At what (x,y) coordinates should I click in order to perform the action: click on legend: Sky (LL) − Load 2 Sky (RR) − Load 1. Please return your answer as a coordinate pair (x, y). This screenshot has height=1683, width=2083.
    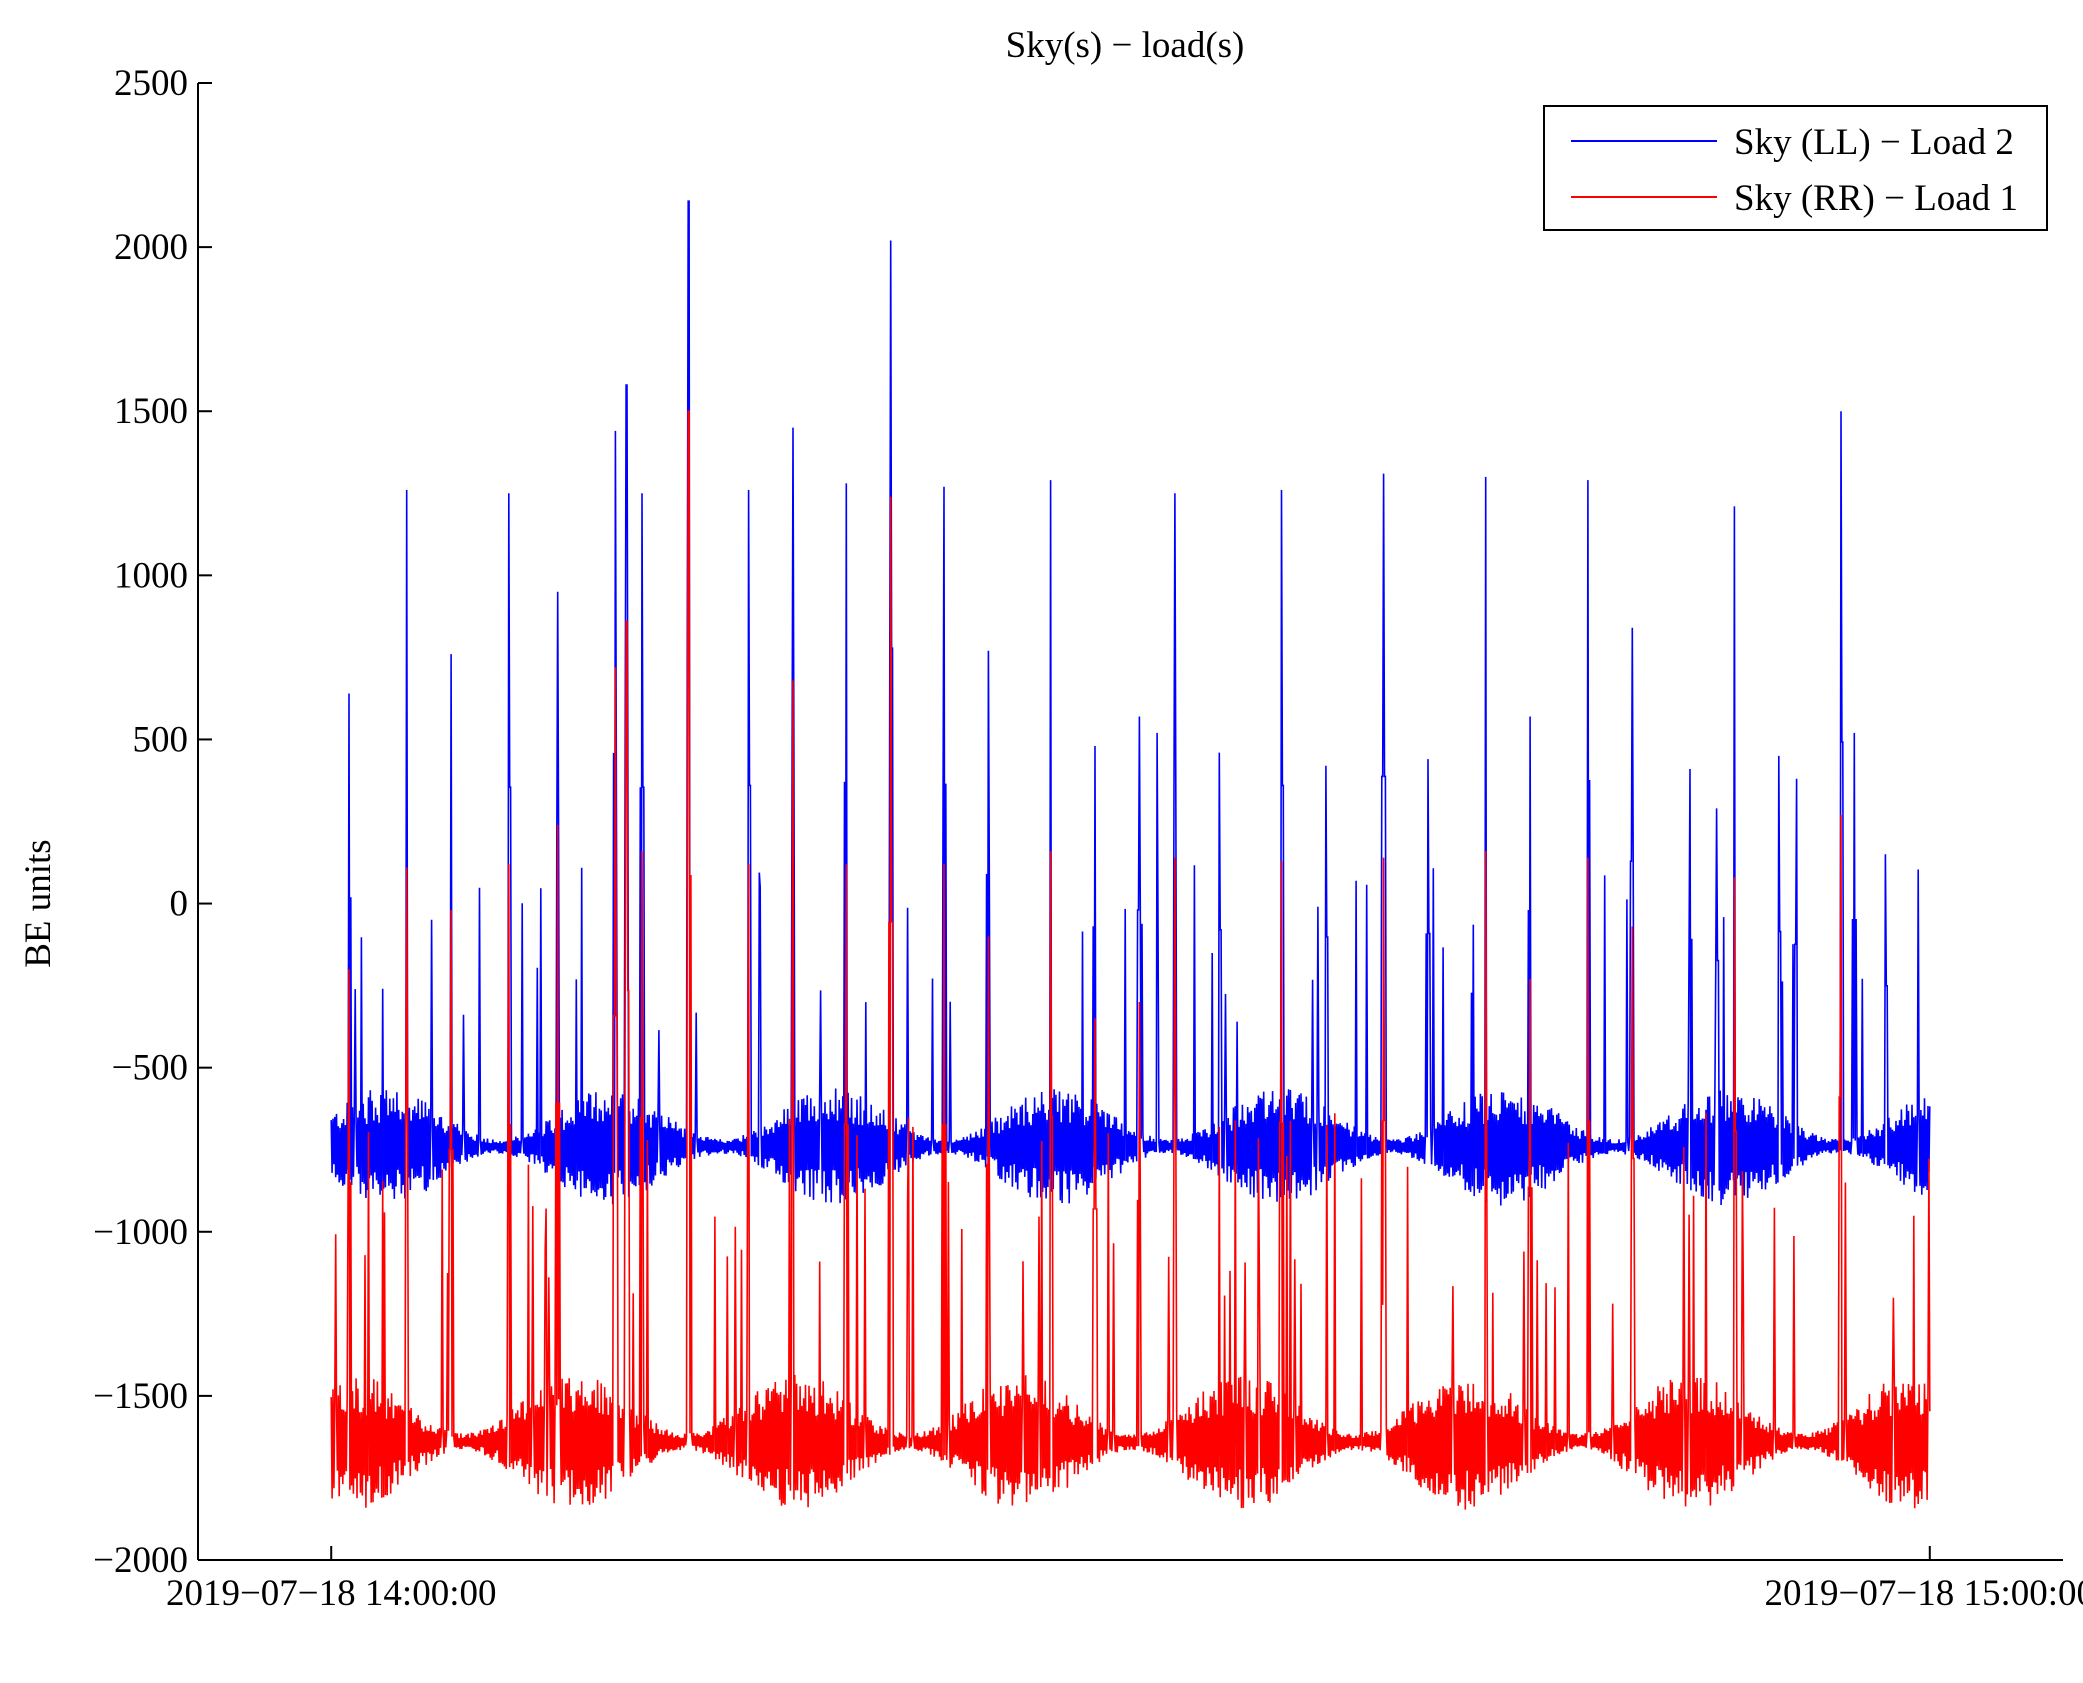
    Looking at the image, I should click on (1795, 168).